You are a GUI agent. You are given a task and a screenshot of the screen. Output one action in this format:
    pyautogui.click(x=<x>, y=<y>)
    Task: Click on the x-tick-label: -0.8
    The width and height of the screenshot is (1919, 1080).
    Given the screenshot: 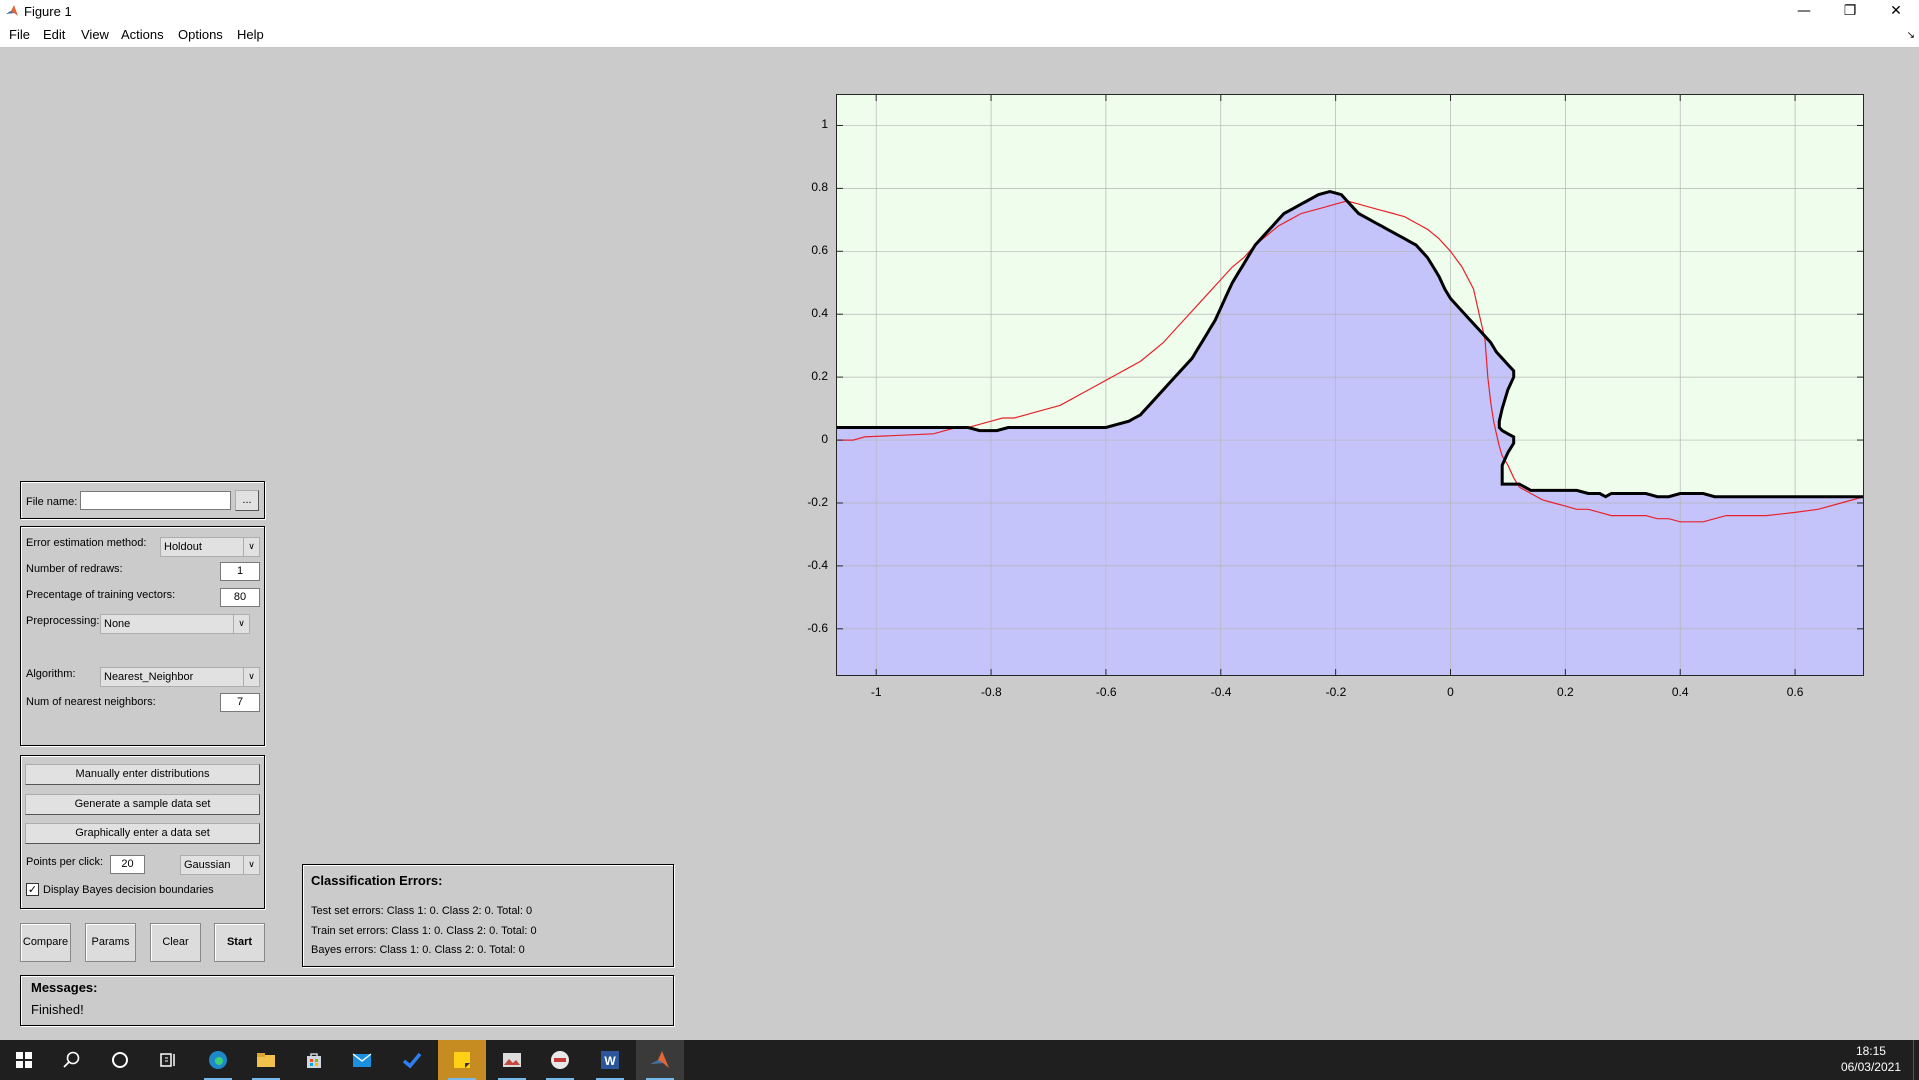 What is the action you would take?
    pyautogui.click(x=991, y=692)
    